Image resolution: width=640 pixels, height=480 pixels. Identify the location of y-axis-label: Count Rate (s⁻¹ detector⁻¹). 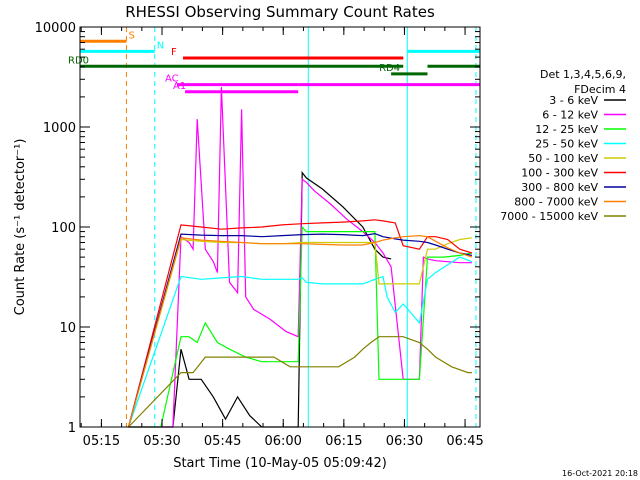
(20, 227).